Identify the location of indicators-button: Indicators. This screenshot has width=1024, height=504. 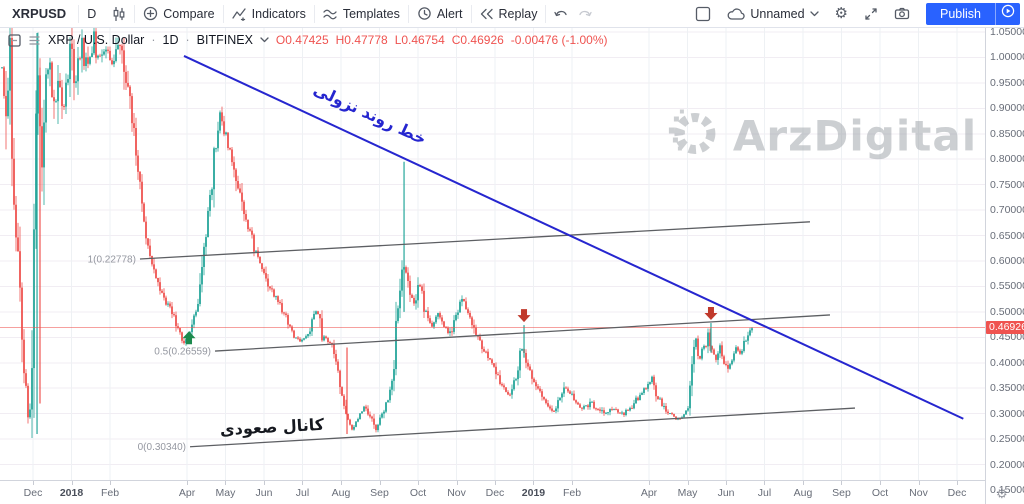
(269, 13).